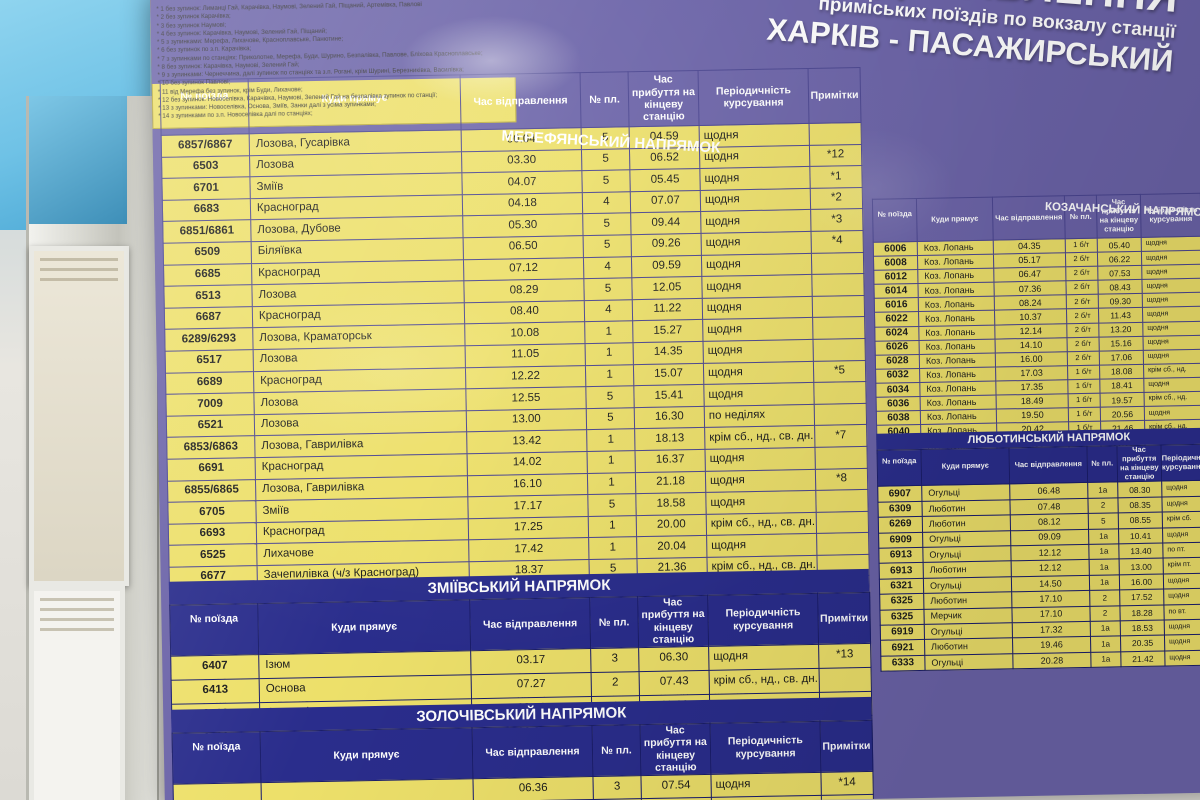 The image size is (1200, 800). What do you see at coordinates (897, 333) in the screenshot?
I see `train-no-cell: 6024` at bounding box center [897, 333].